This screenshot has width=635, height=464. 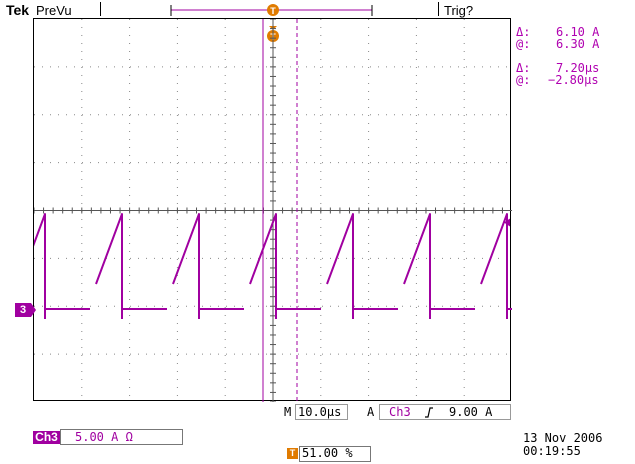 I want to click on channel-3-badge: Ch3, so click(x=46, y=437).